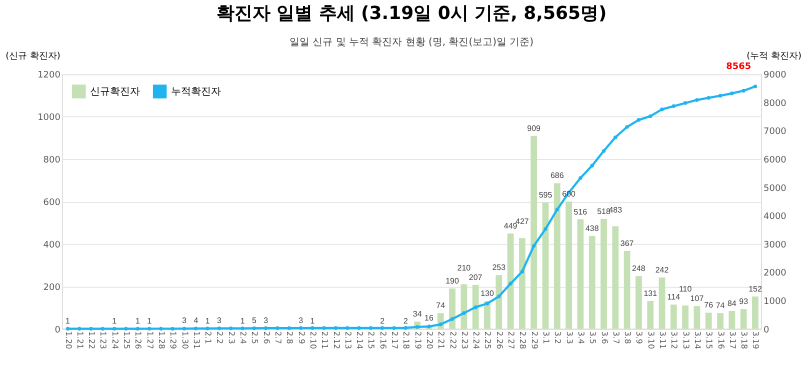 The width and height of the screenshot is (806, 386). What do you see at coordinates (604, 337) in the screenshot?
I see `x-tick-label: 3.6` at bounding box center [604, 337].